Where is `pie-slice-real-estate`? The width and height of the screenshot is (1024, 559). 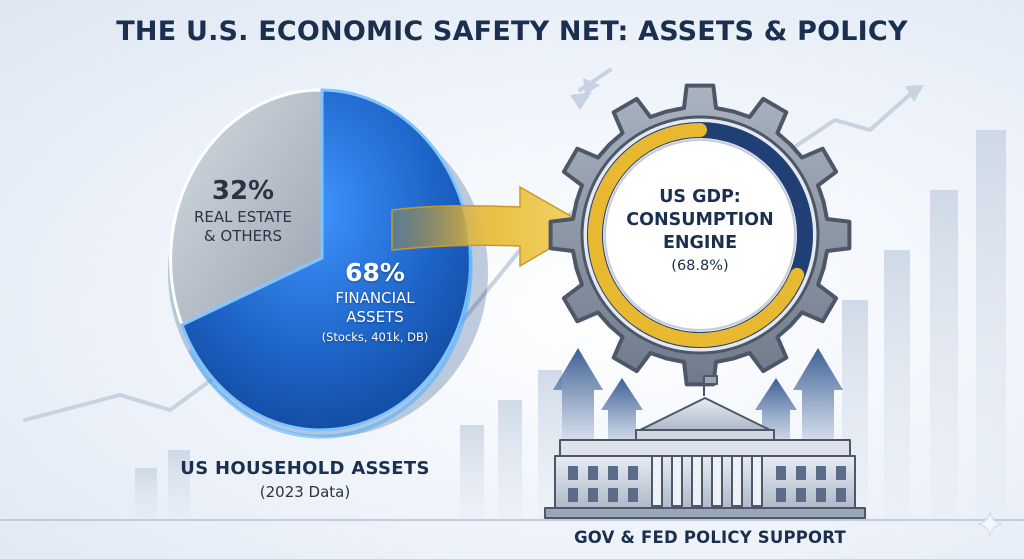 pie-slice-real-estate is located at coordinates (246, 208).